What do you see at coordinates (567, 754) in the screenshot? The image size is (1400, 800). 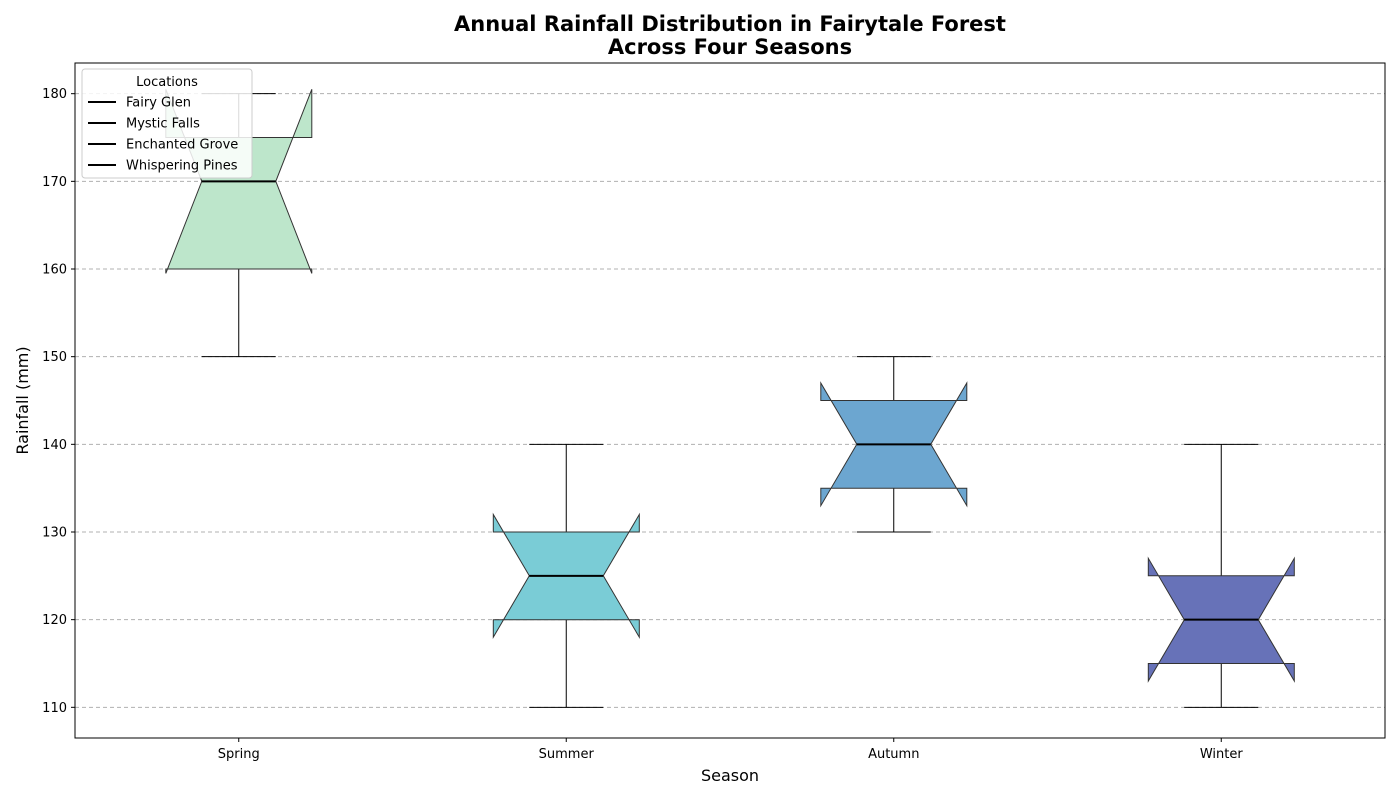 I see `x-tick-label: Summer` at bounding box center [567, 754].